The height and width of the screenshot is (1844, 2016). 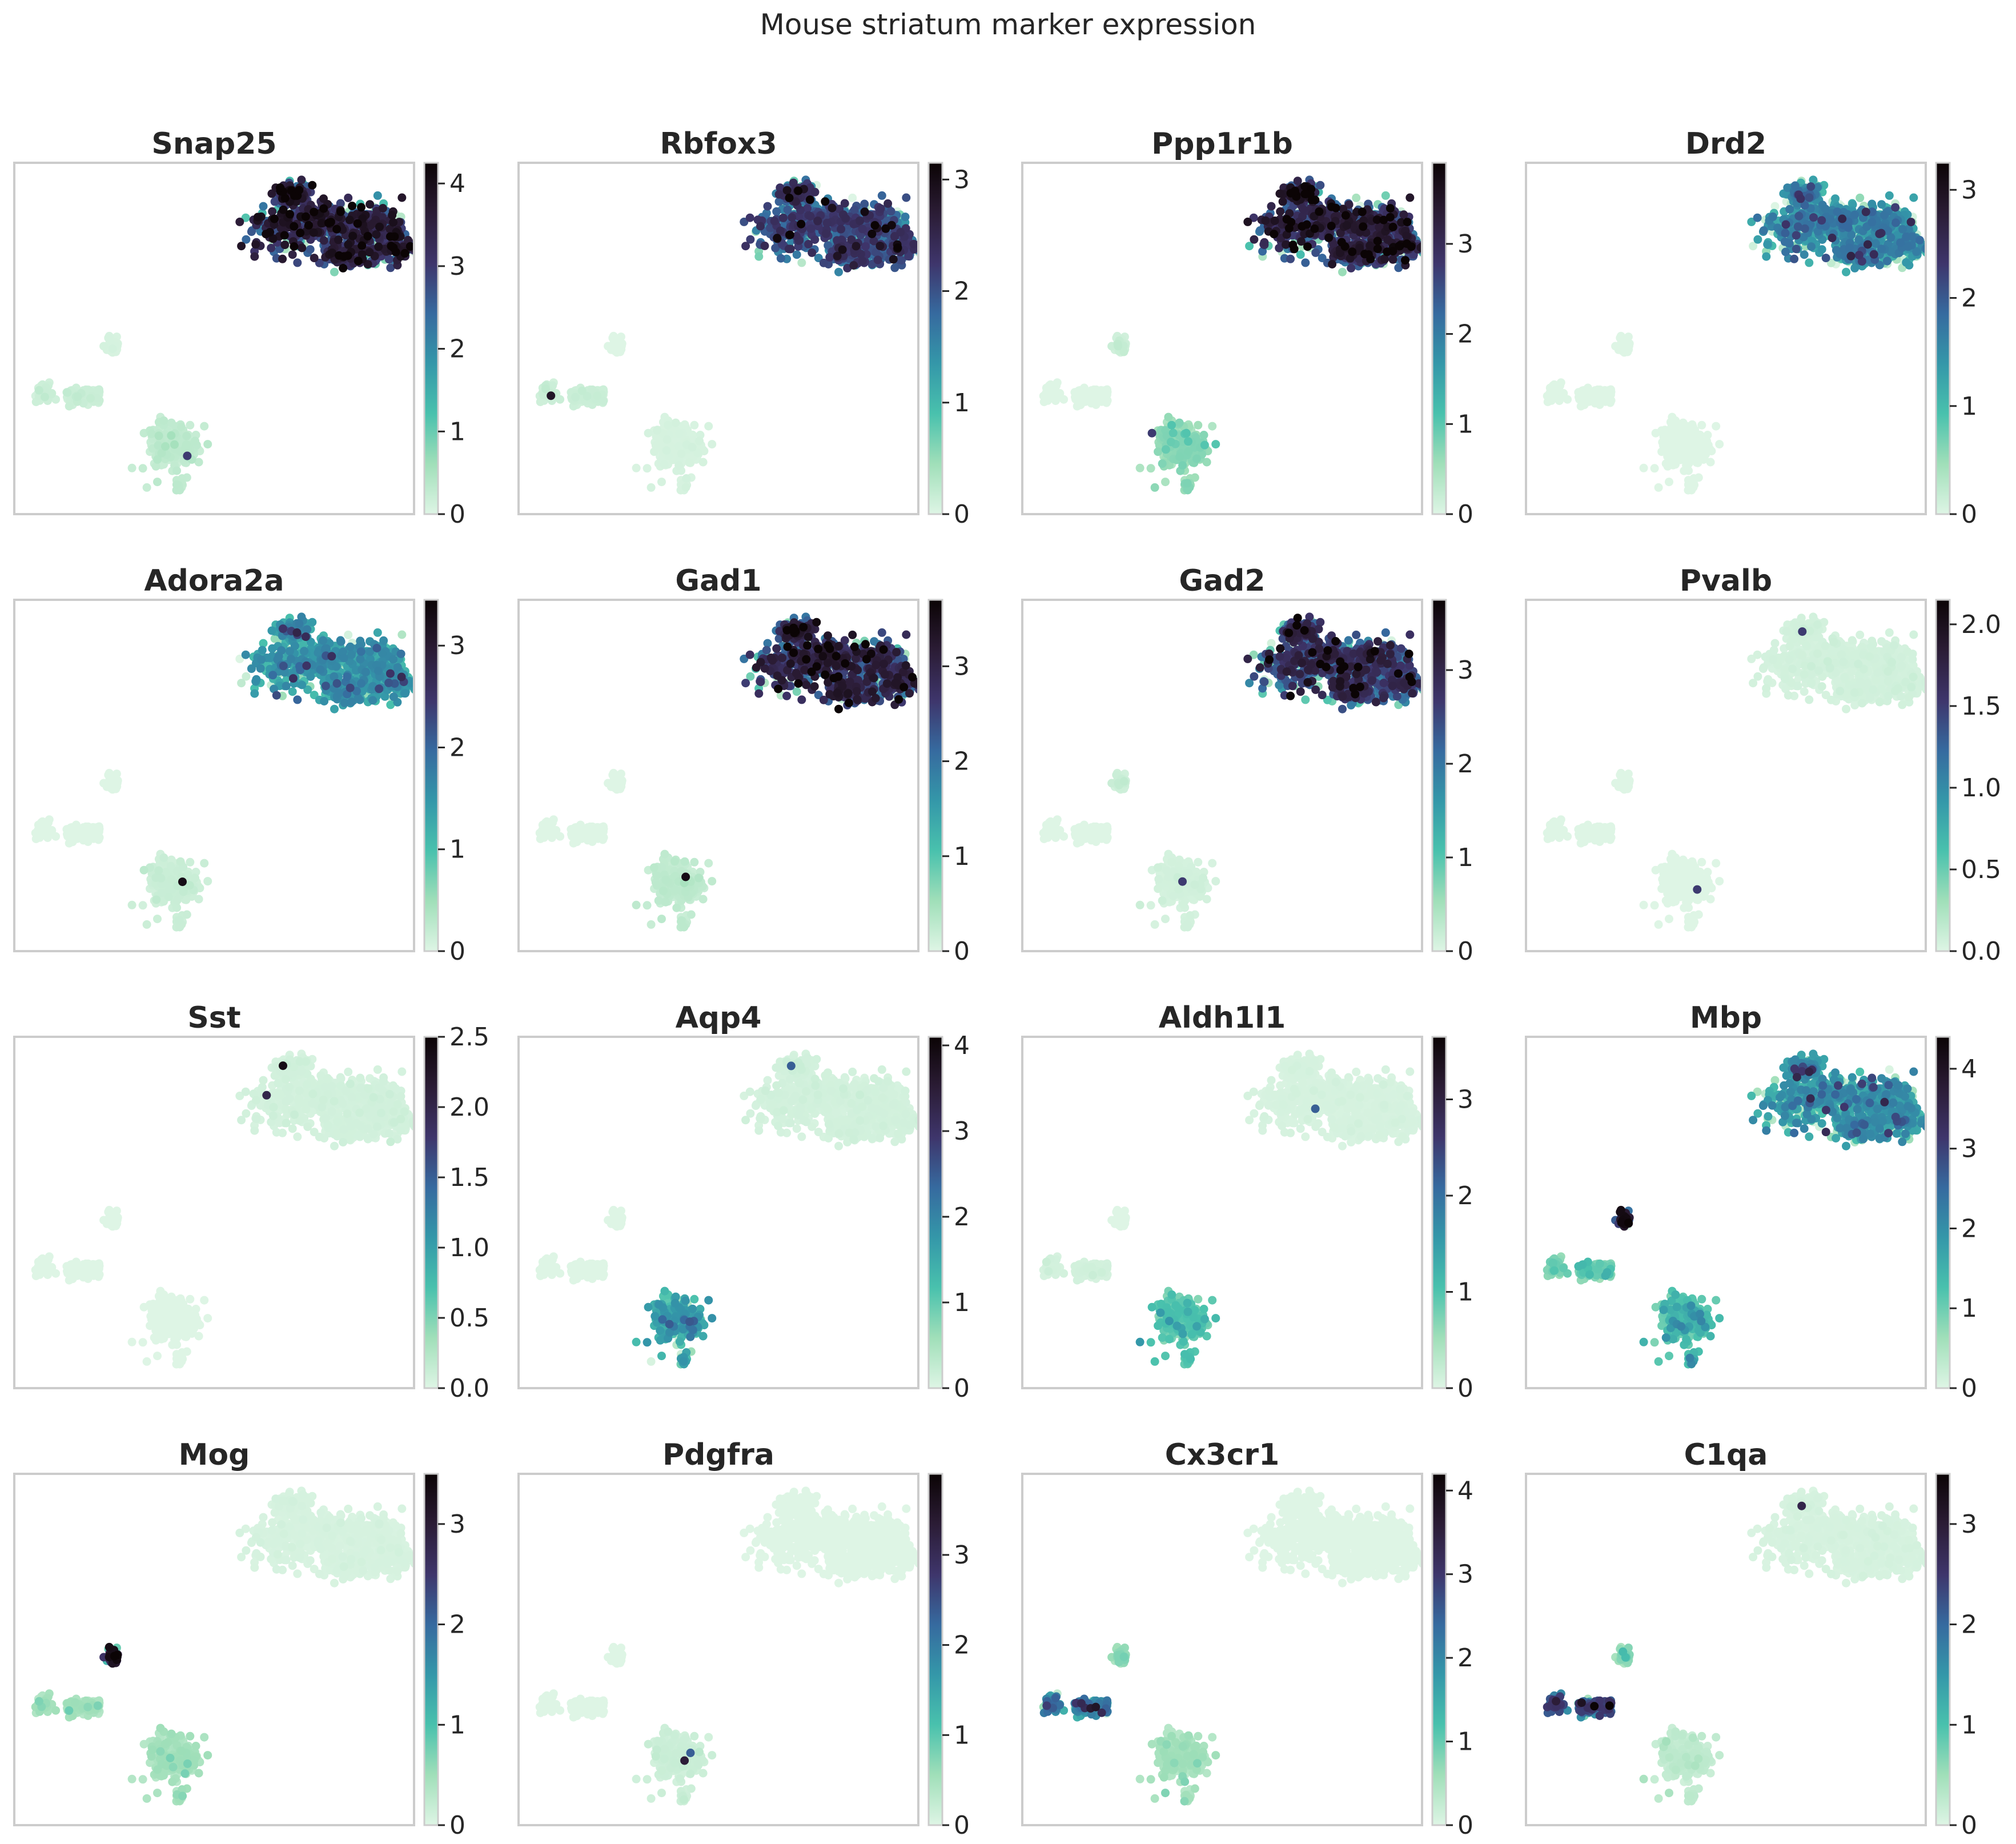 I want to click on figure-title: Mouse striatum marker expression, so click(x=1008, y=24).